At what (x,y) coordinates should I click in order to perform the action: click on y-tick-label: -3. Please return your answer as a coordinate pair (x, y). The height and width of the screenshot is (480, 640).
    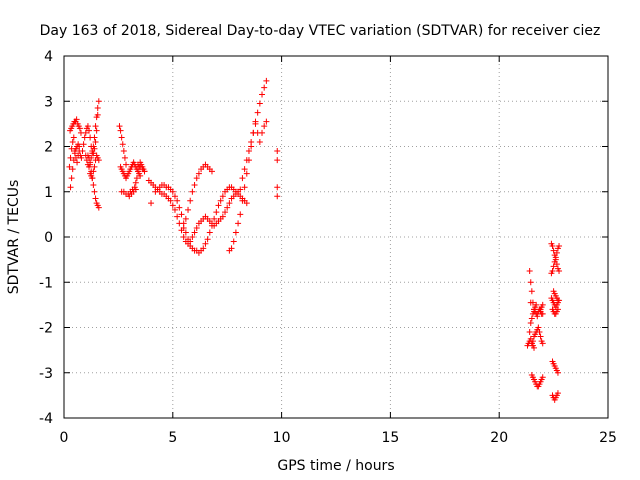
    Looking at the image, I should click on (46, 374).